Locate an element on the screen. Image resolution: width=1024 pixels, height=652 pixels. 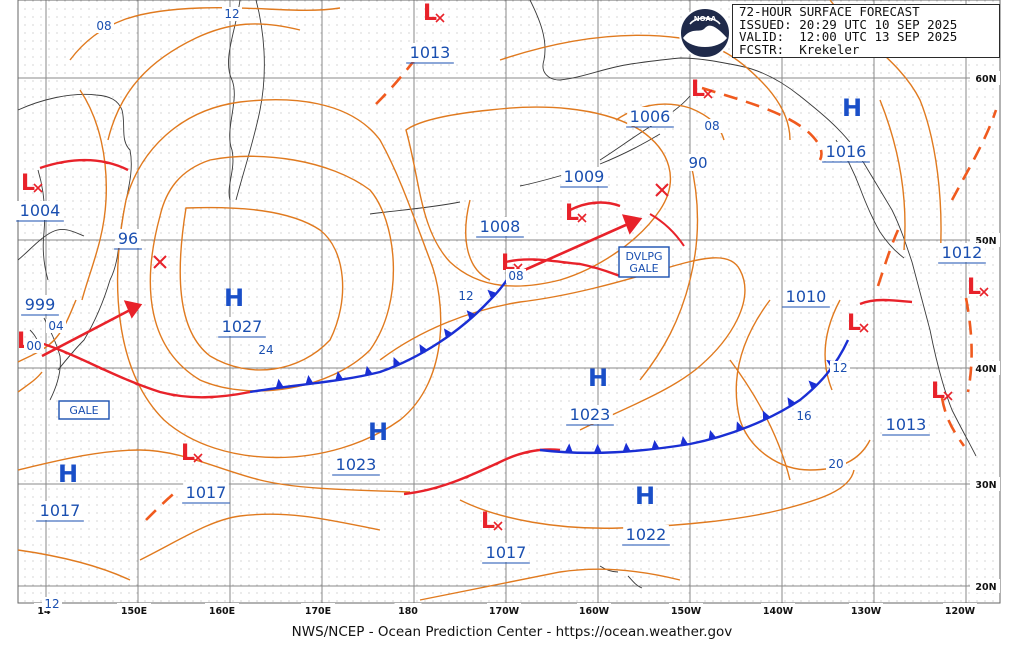
svg-text: 20 is located at coordinates (835, 464).